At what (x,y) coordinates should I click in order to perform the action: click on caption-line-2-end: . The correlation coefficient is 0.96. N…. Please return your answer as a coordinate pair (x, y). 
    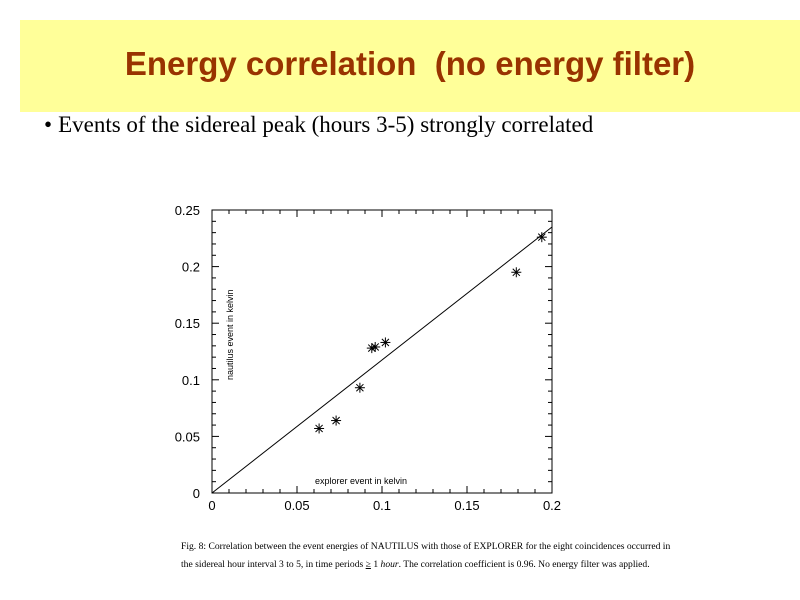
    Looking at the image, I should click on (524, 564).